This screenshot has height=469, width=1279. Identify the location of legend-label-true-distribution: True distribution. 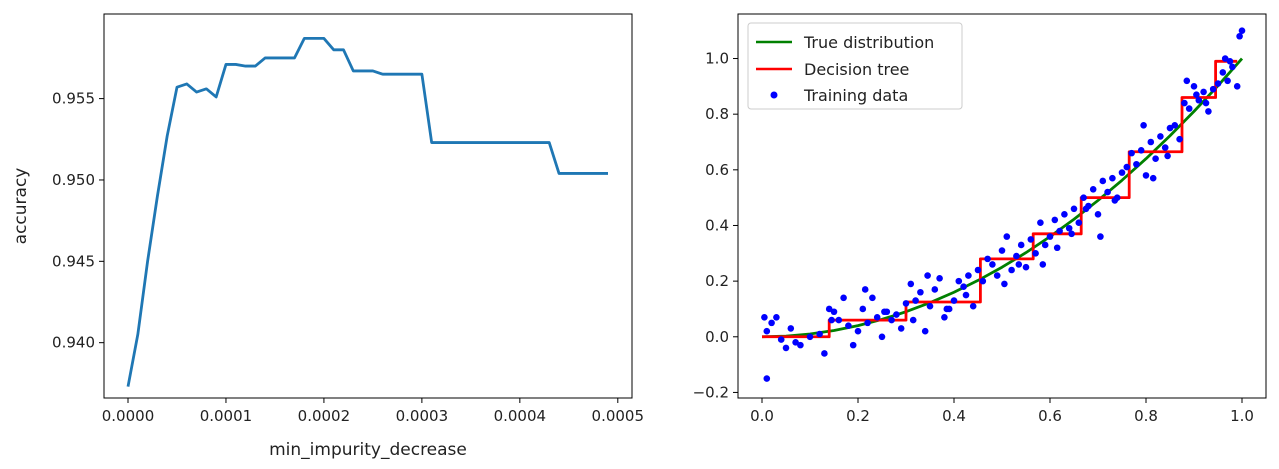
(868, 42).